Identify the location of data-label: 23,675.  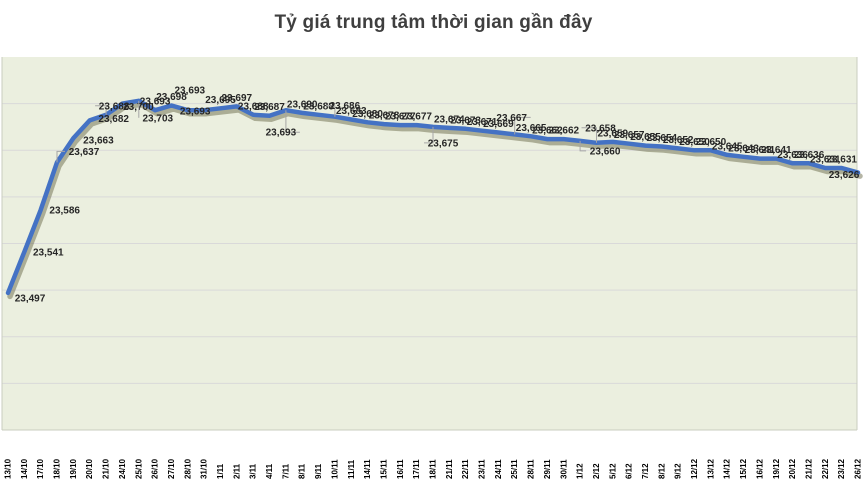
(443, 143).